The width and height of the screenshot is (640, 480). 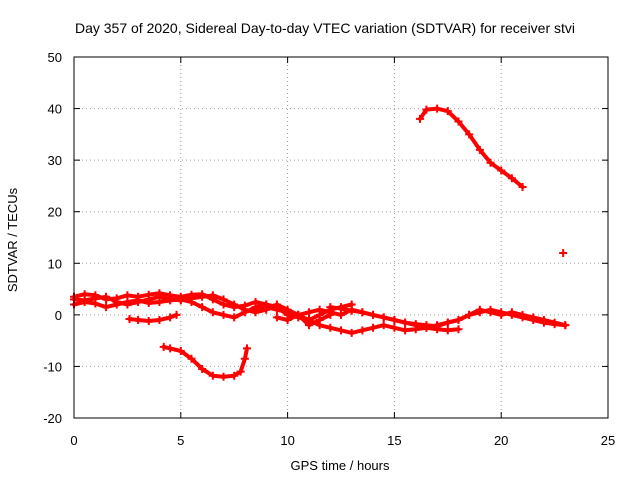 What do you see at coordinates (448, 317) in the screenshot?
I see `series-track-h` at bounding box center [448, 317].